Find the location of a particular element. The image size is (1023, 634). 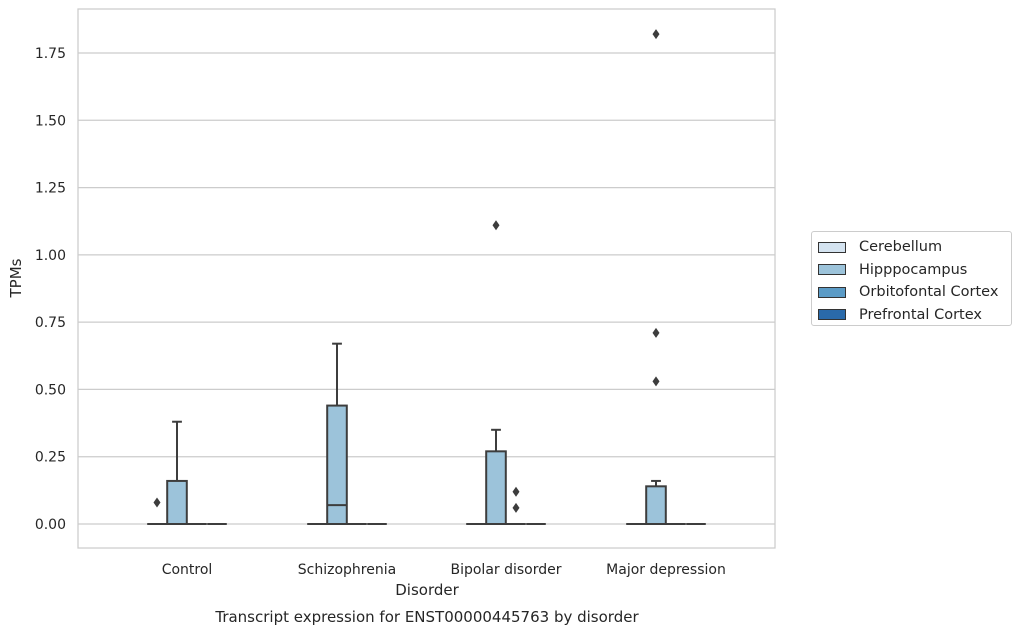

x-axis-label: Disorder is located at coordinates (427, 590).